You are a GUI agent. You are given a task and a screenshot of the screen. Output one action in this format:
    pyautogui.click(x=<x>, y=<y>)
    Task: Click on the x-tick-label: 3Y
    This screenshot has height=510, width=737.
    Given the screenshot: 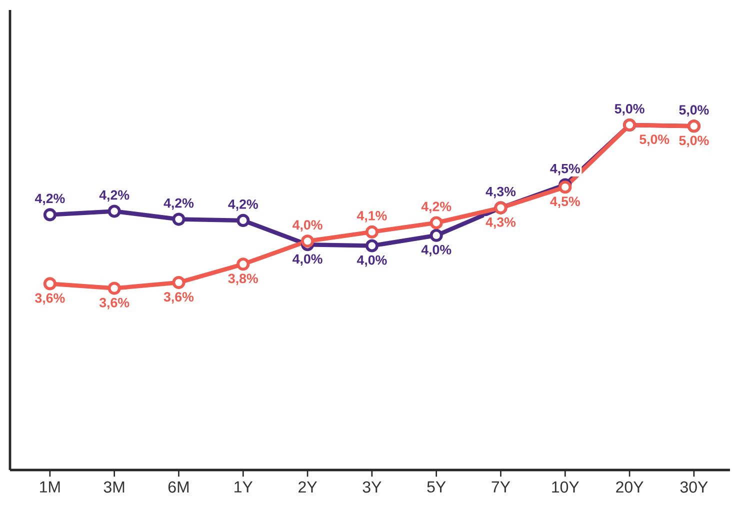 What is the action you would take?
    pyautogui.click(x=372, y=487)
    